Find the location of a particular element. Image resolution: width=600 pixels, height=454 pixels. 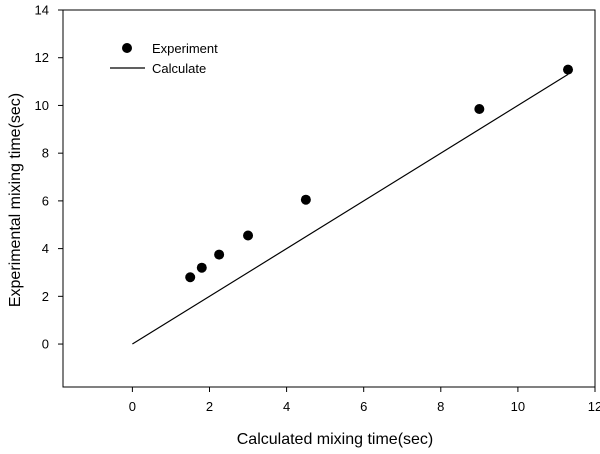

x-axis: 0 2 4 6 8 10 12 is located at coordinates (364, 400).